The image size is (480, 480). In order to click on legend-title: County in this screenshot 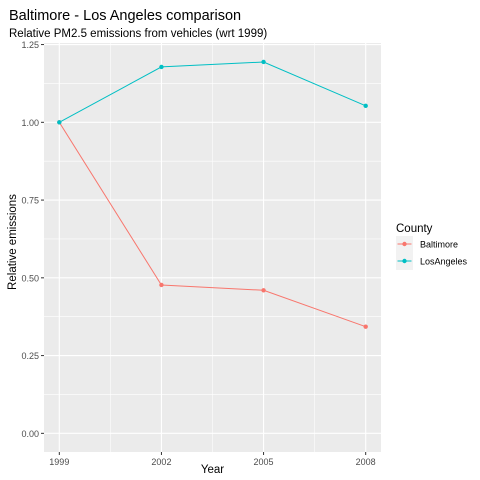, I will do `click(414, 229)`.